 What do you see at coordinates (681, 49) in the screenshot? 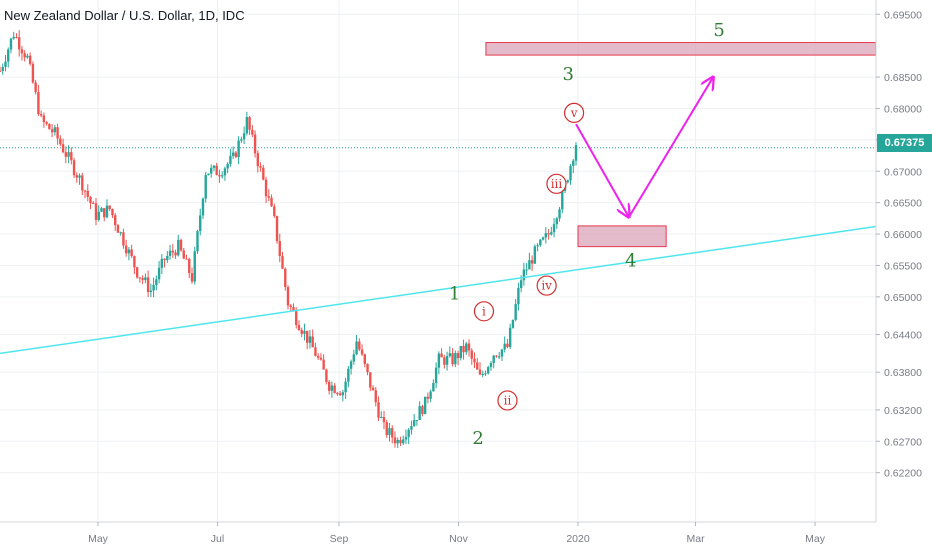
I see `target-zone` at bounding box center [681, 49].